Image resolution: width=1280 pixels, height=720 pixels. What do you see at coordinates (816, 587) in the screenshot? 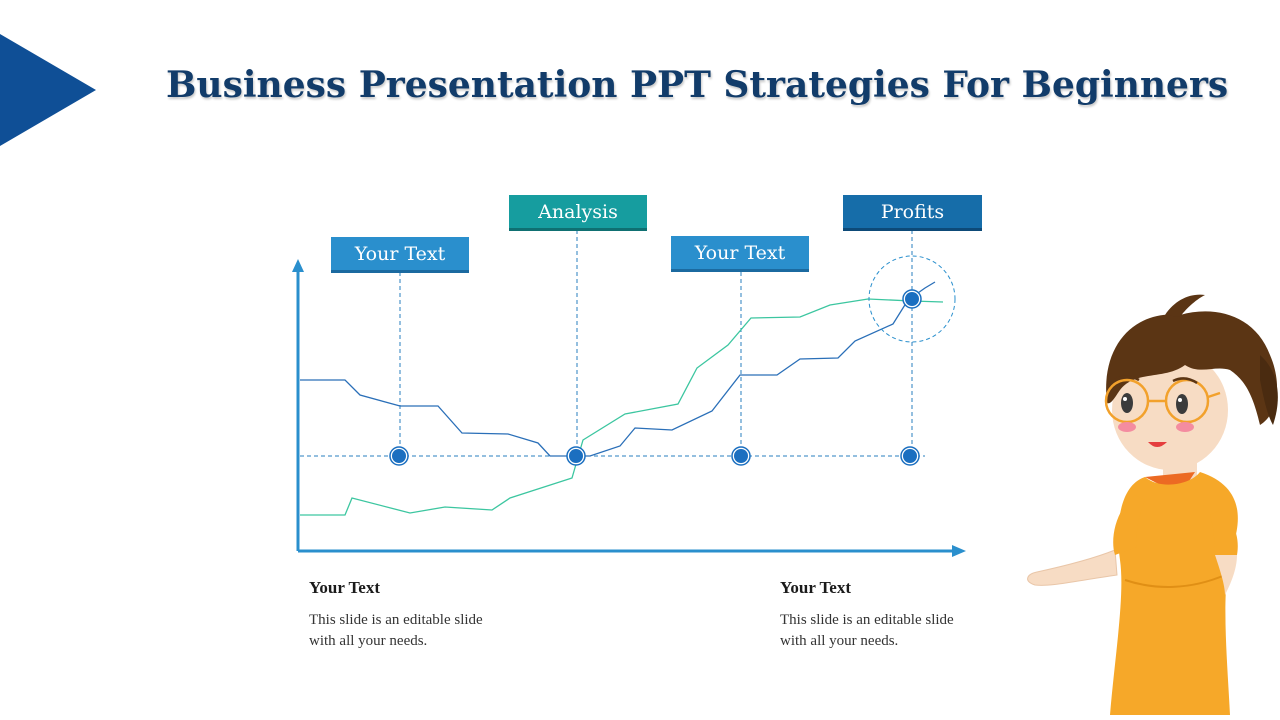
I see `text-block-right-heading: Your Text` at bounding box center [816, 587].